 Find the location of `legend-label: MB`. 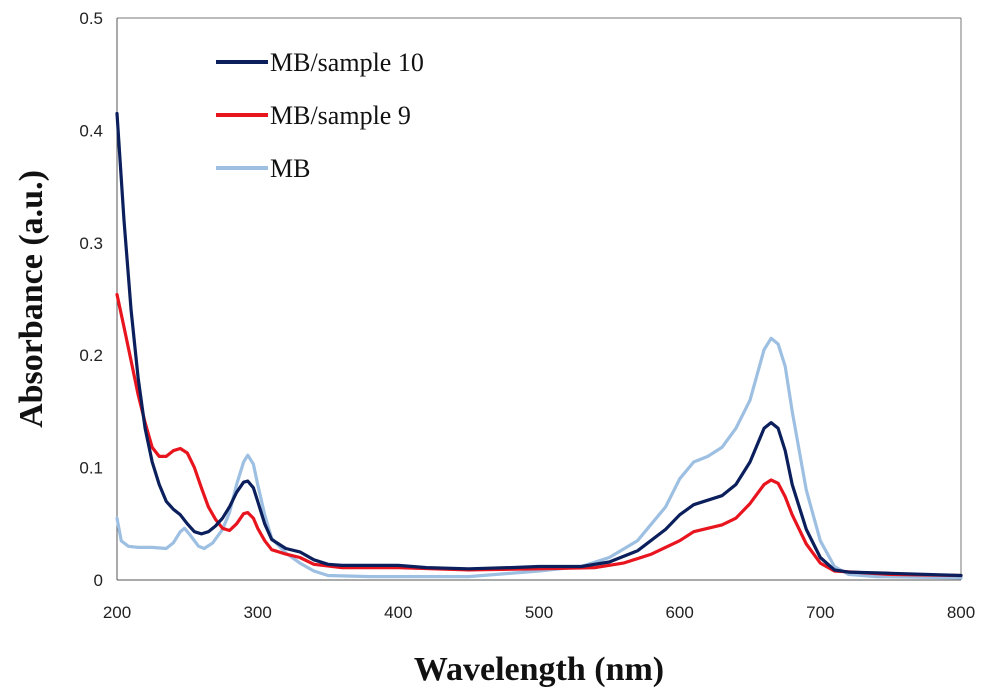

legend-label: MB is located at coordinates (290, 168).